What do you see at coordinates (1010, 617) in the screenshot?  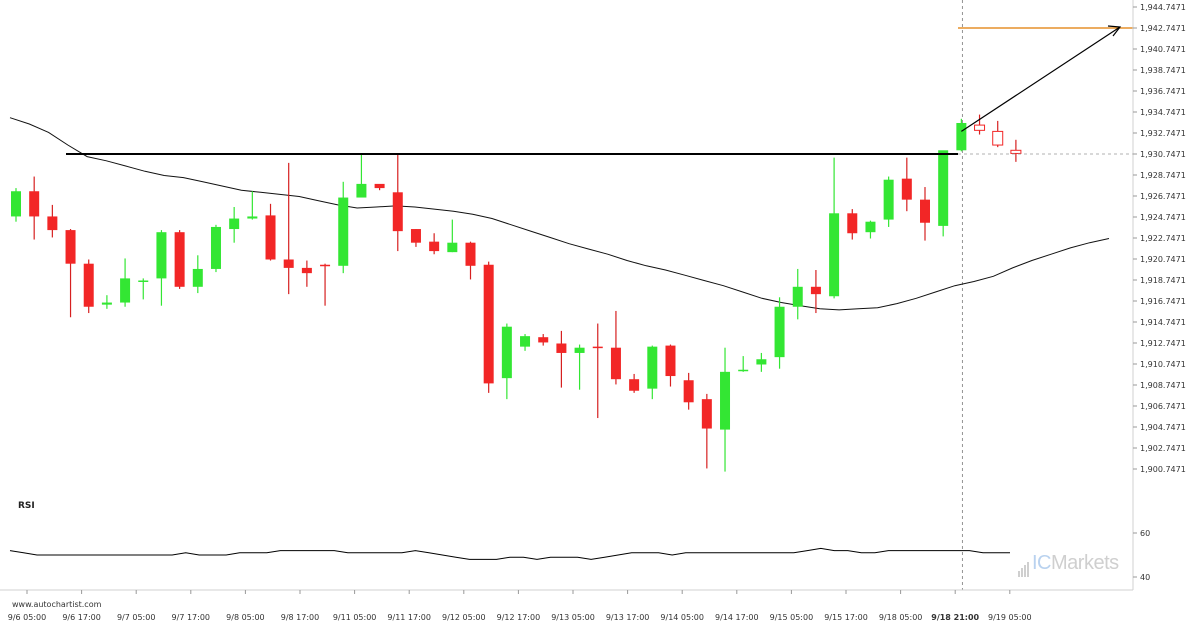 I see `time-tick-label: 9/19 05:00` at bounding box center [1010, 617].